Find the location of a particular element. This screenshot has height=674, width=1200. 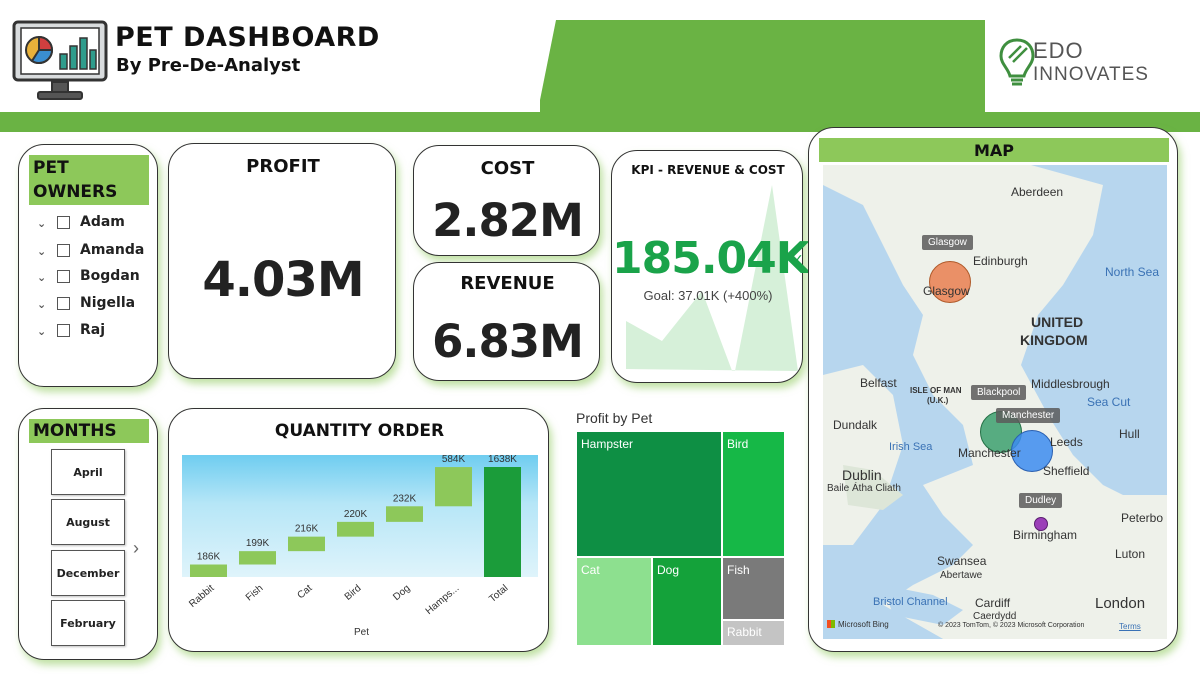

map-label-glasgow: Glasgow is located at coordinates (946, 291).